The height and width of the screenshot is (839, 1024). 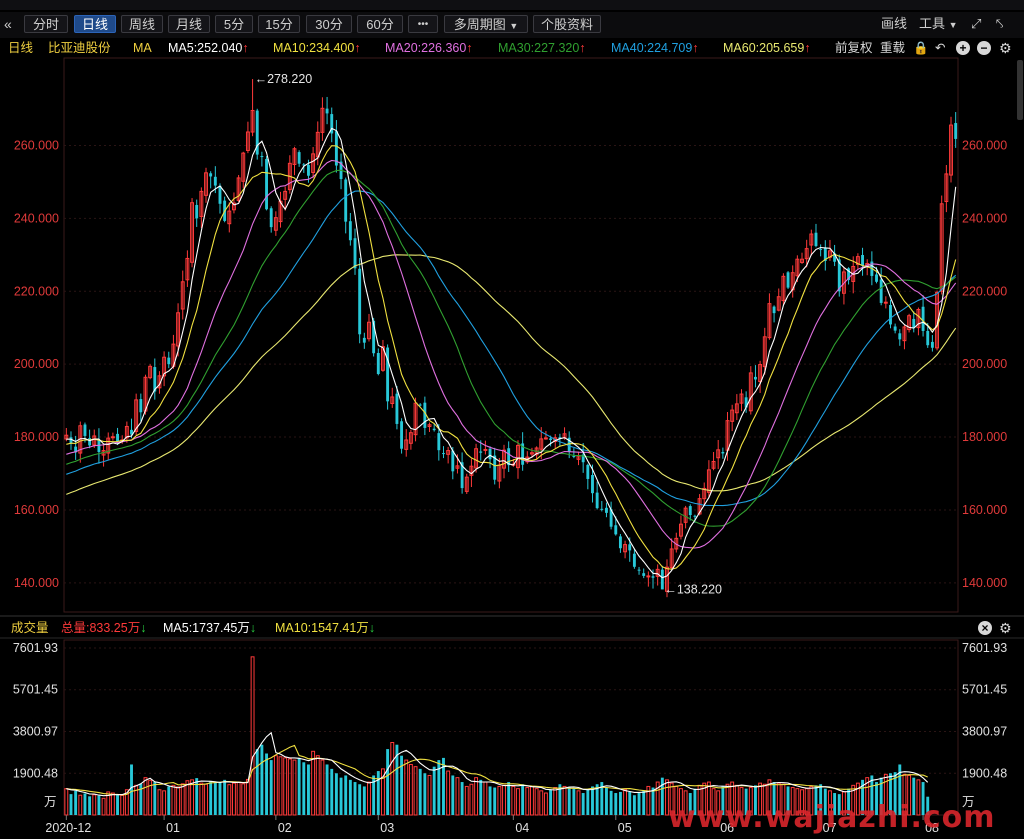 I want to click on tab-1: 日线, so click(x=95, y=24).